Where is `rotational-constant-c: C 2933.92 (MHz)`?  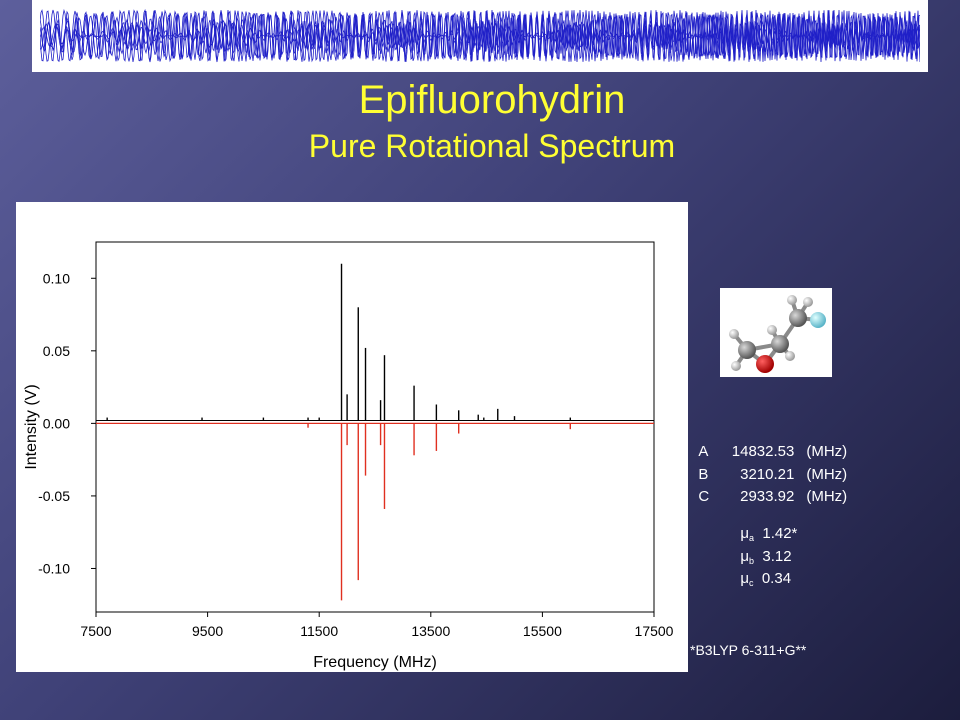
rotational-constant-c: C 2933.92 (MHz) is located at coordinates (768, 487).